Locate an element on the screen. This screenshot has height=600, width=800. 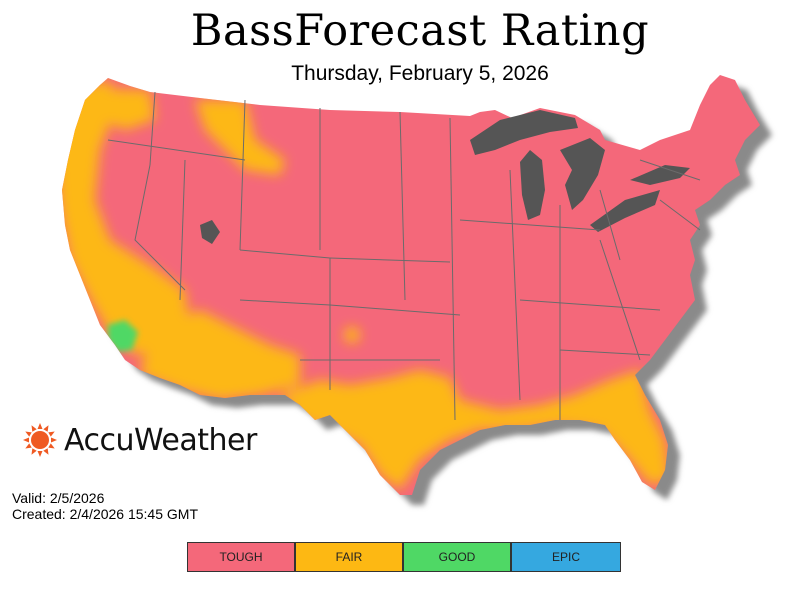
sun-icon is located at coordinates (40, 440).